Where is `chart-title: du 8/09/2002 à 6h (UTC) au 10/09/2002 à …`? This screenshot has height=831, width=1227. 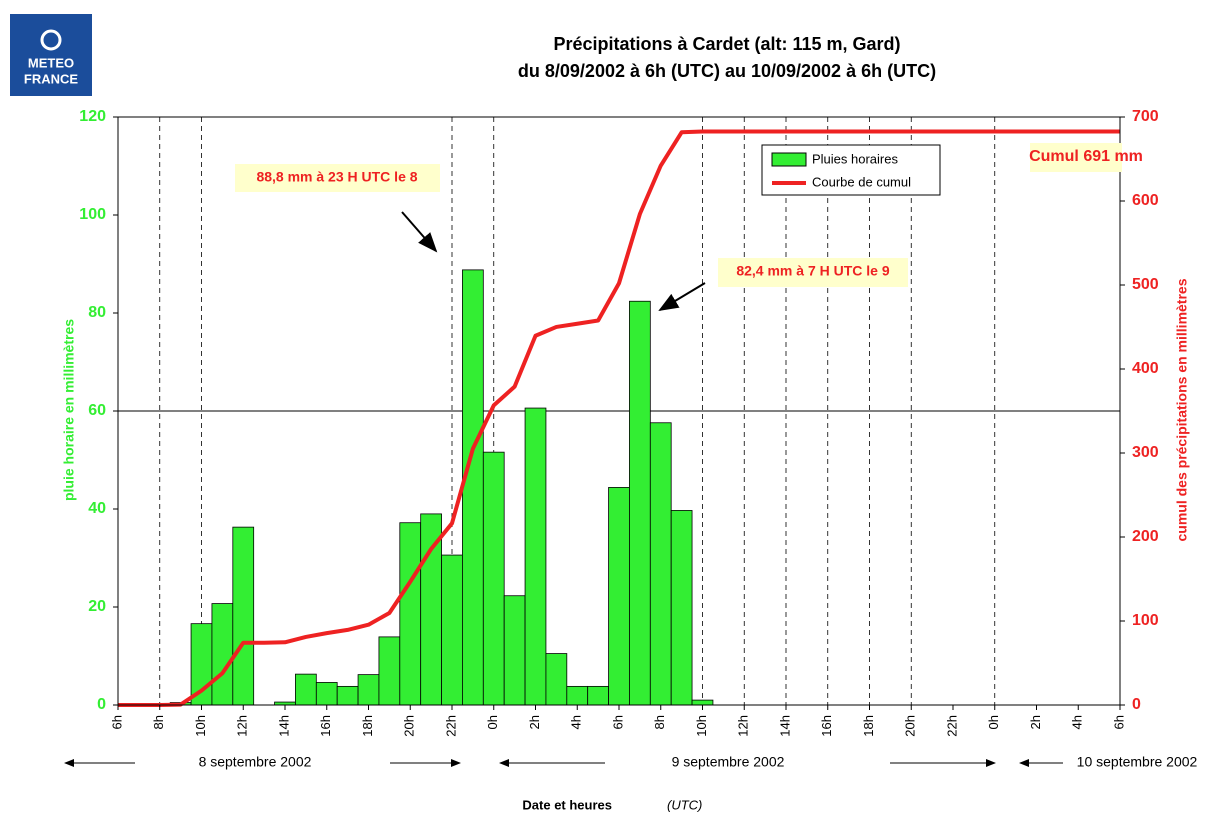
chart-title: du 8/09/2002 à 6h (UTC) au 10/09/2002 à … is located at coordinates (727, 71).